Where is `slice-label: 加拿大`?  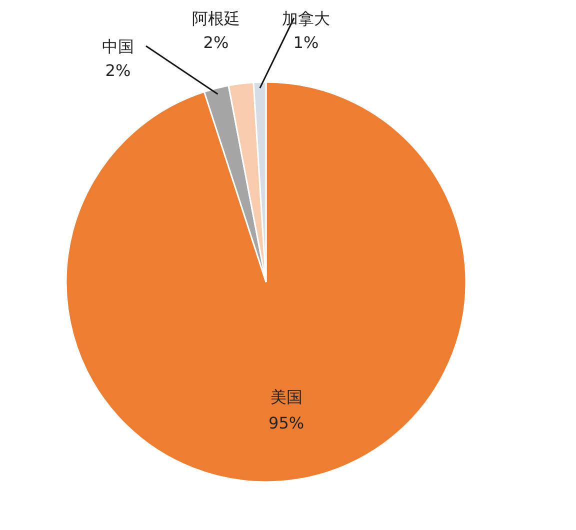
slice-label: 加拿大 is located at coordinates (306, 18).